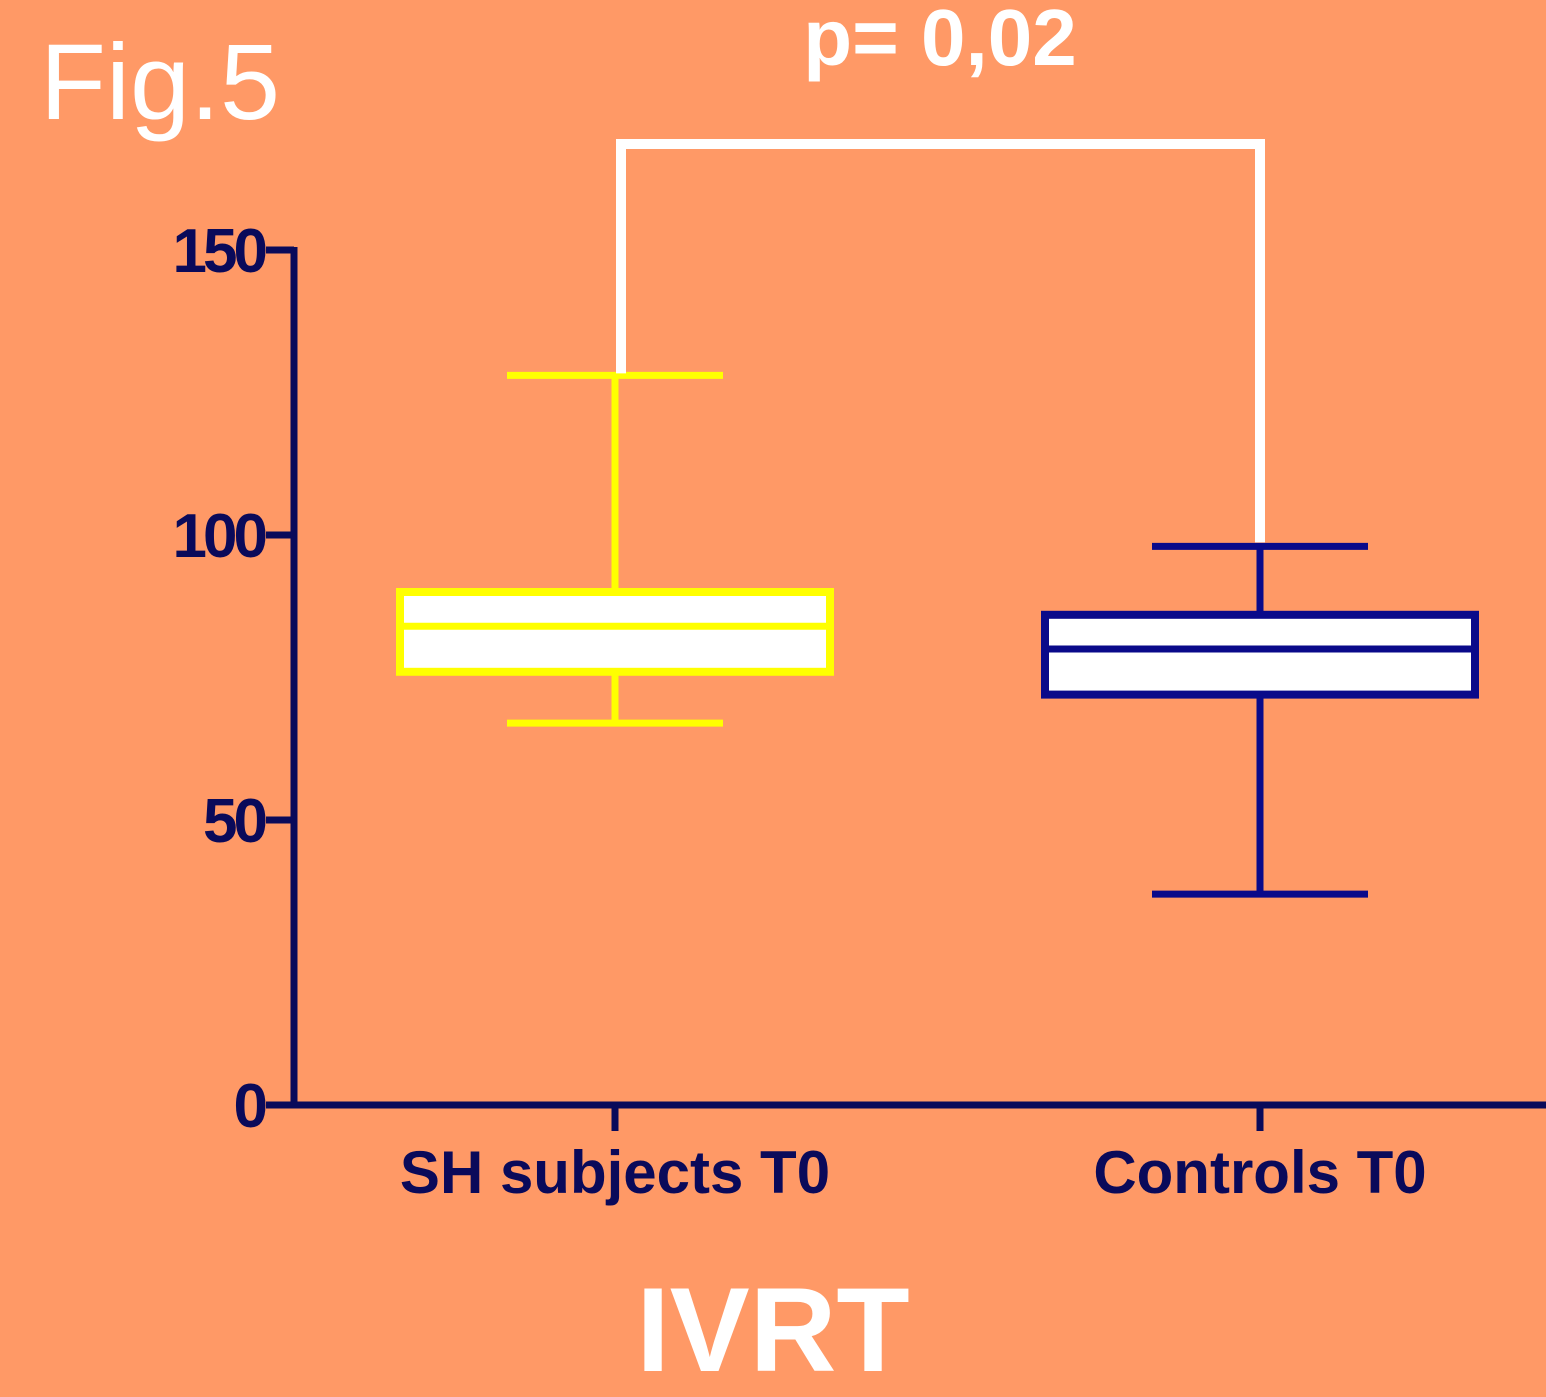  Describe the element at coordinates (1260, 720) in the screenshot. I see `box-controls` at that location.